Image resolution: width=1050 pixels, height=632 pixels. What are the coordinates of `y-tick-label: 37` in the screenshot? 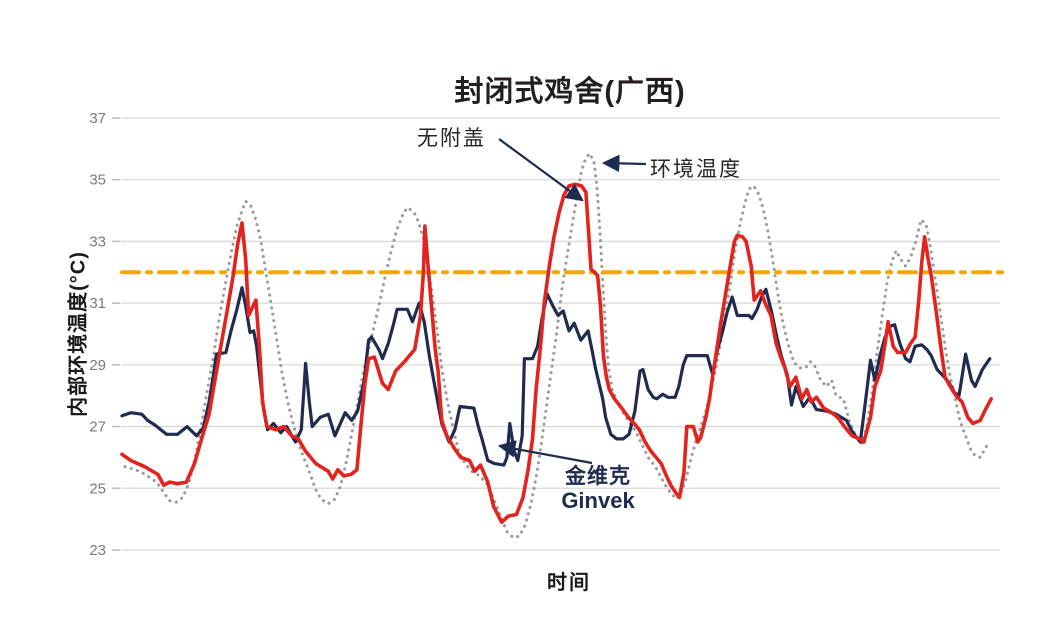 It's located at (97, 118).